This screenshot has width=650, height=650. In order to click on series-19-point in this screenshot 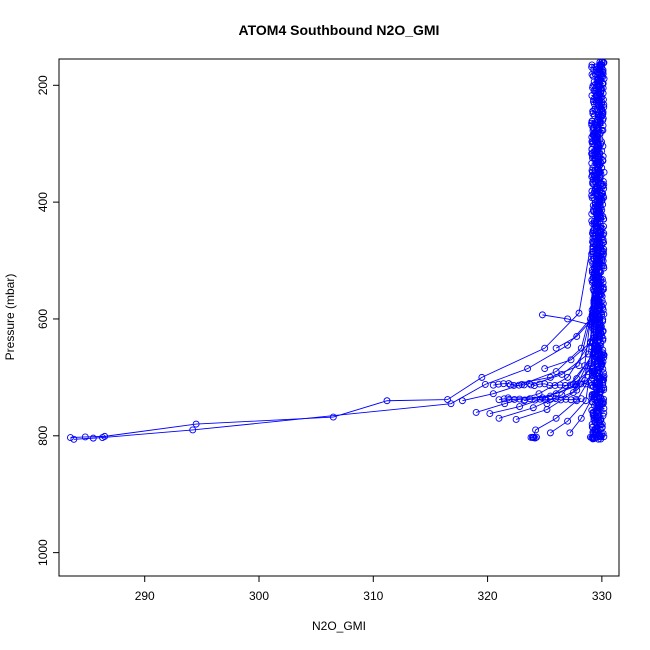, I will do `click(573, 384)`.